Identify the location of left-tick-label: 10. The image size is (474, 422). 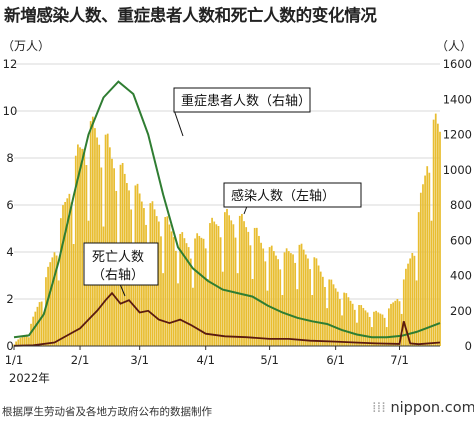
(10, 111).